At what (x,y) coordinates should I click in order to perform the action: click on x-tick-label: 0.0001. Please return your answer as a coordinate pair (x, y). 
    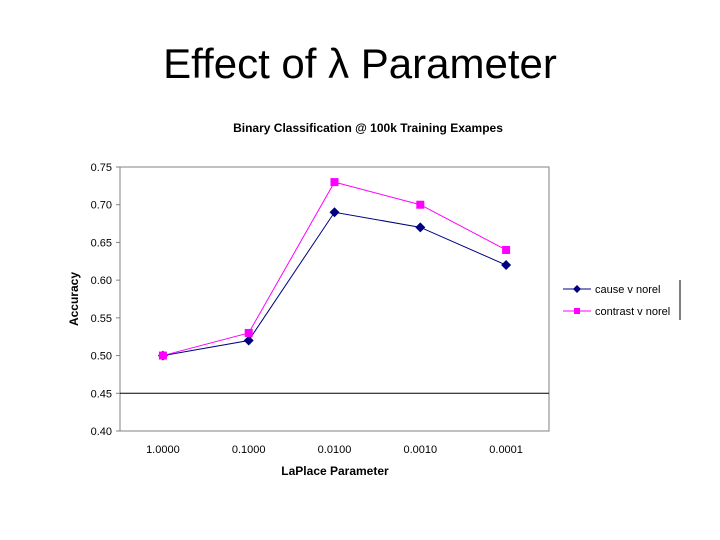
    Looking at the image, I should click on (506, 450).